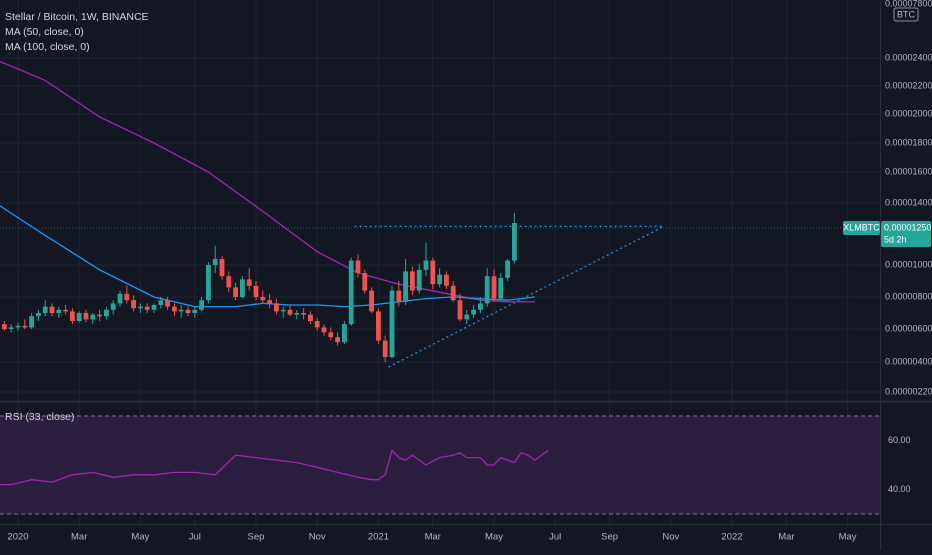  What do you see at coordinates (908, 85) in the screenshot?
I see `price-tick-label: 0.00002200` at bounding box center [908, 85].